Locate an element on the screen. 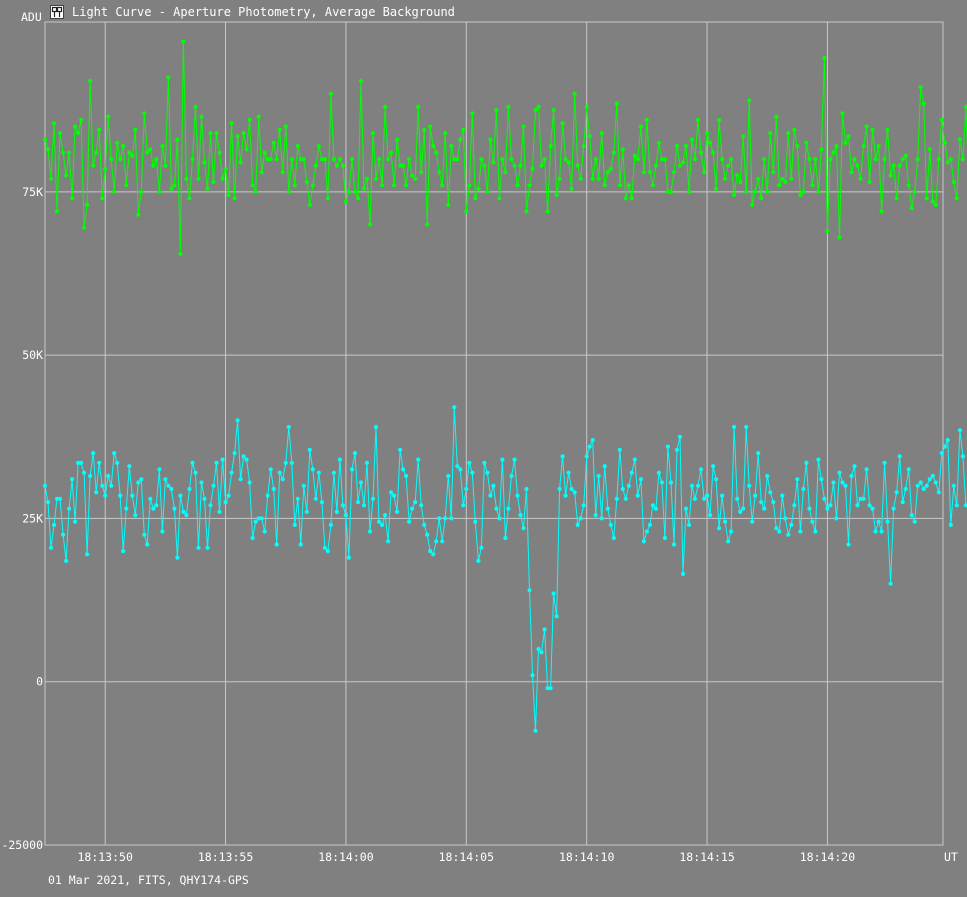  y-tick-label: 50K is located at coordinates (32, 355).